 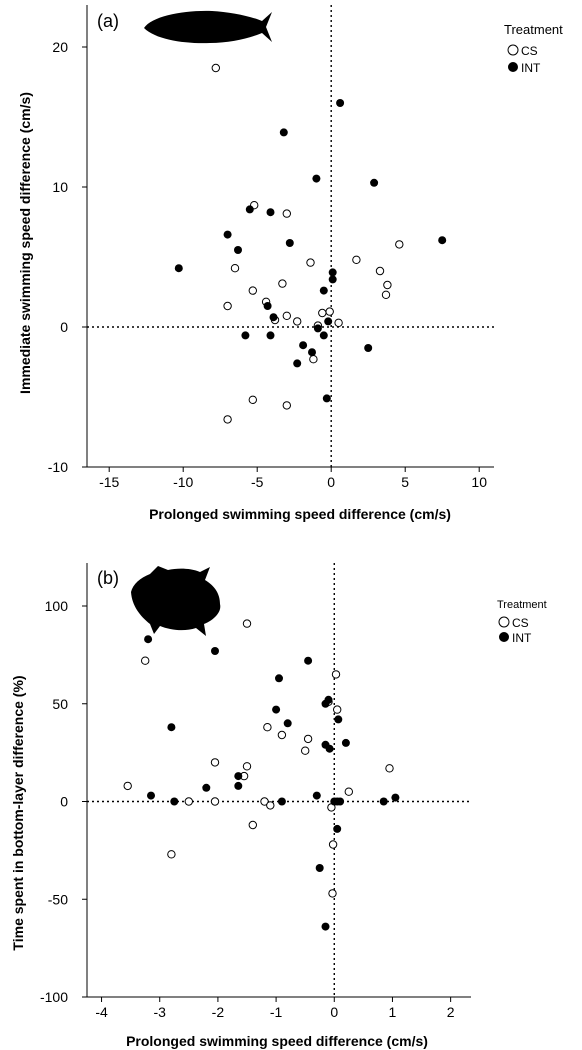 I want to click on x-tick-label: 5, so click(x=405, y=482).